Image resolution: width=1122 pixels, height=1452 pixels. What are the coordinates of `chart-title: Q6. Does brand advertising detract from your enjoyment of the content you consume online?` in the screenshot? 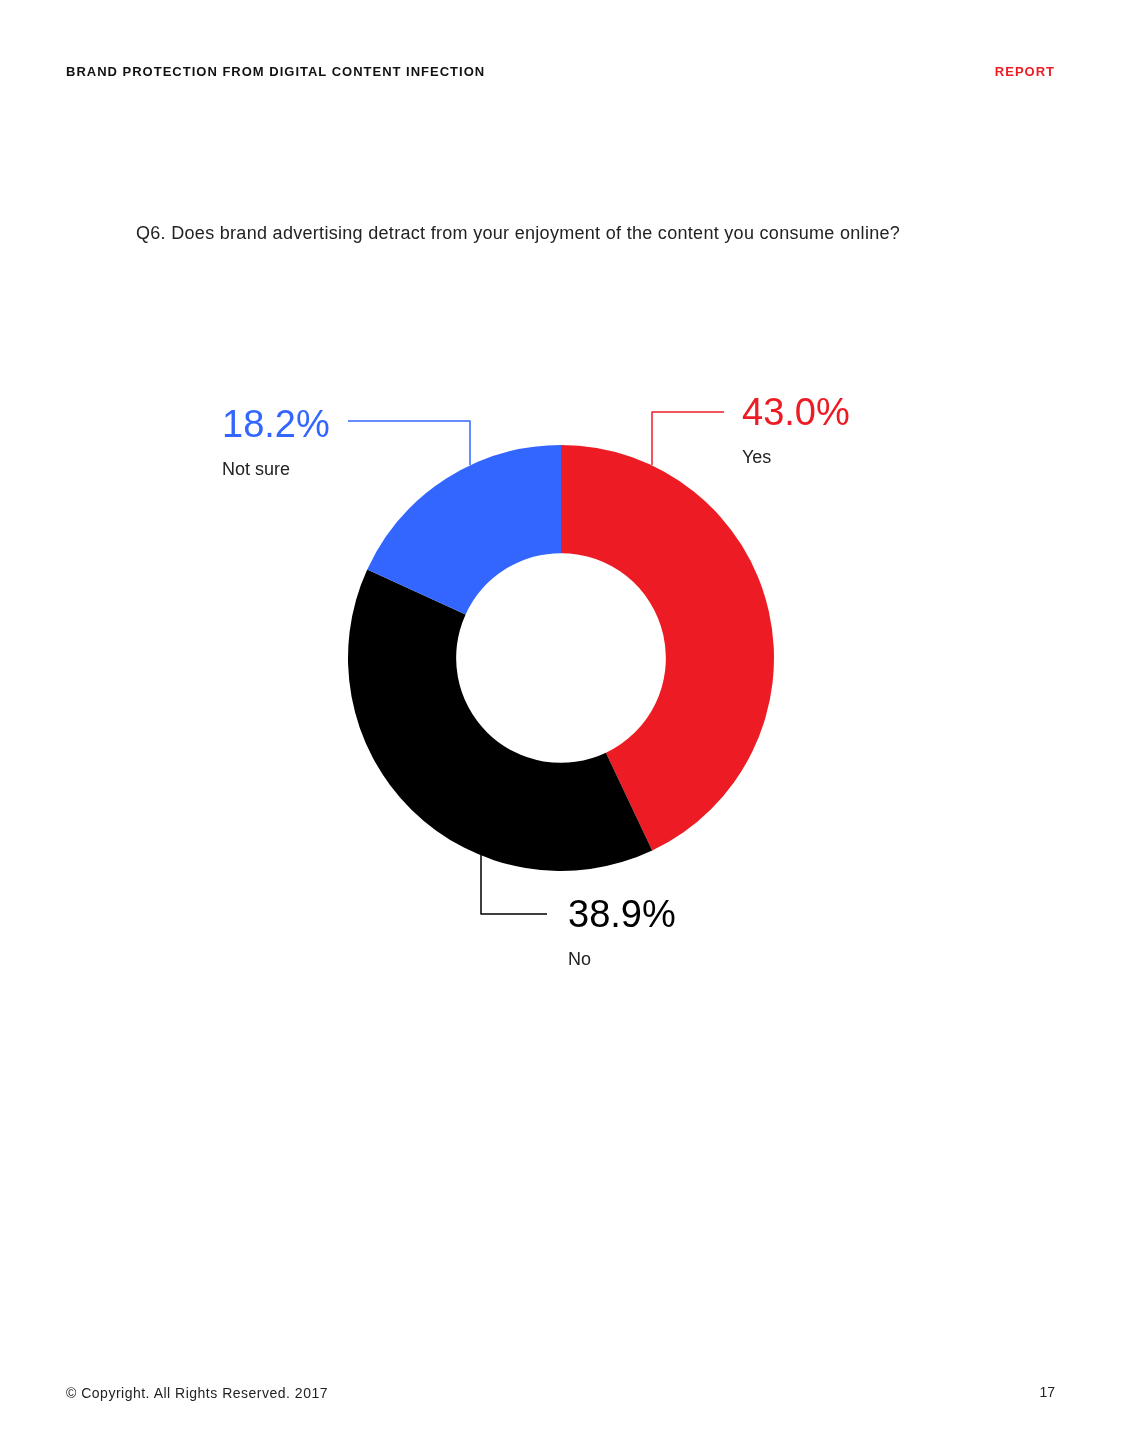 It's located at (518, 233).